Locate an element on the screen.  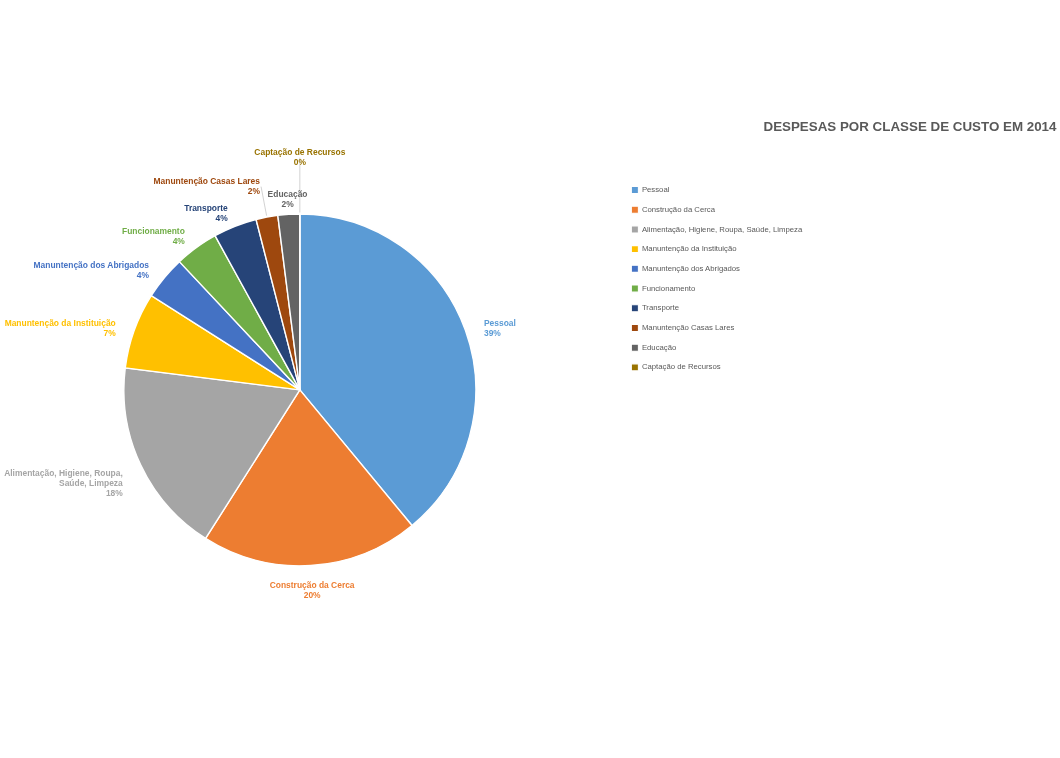
data-label: 20% is located at coordinates (312, 594).